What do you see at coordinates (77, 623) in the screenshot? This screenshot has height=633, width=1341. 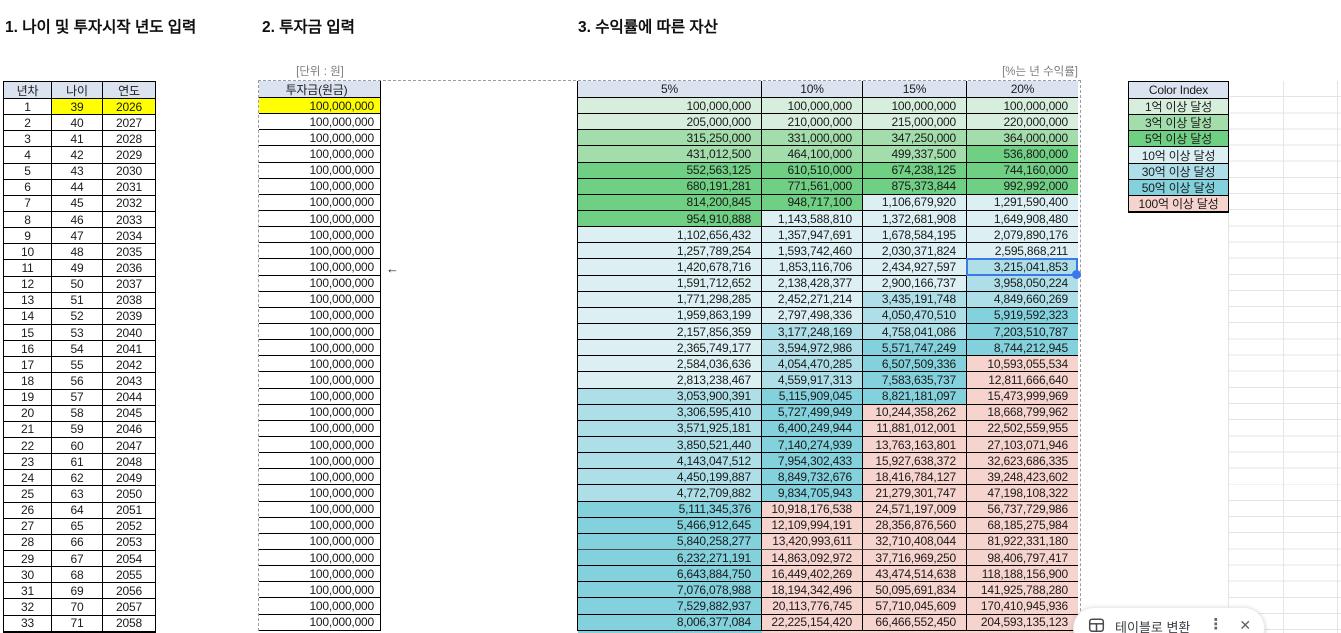 I see `age-cell: 71` at bounding box center [77, 623].